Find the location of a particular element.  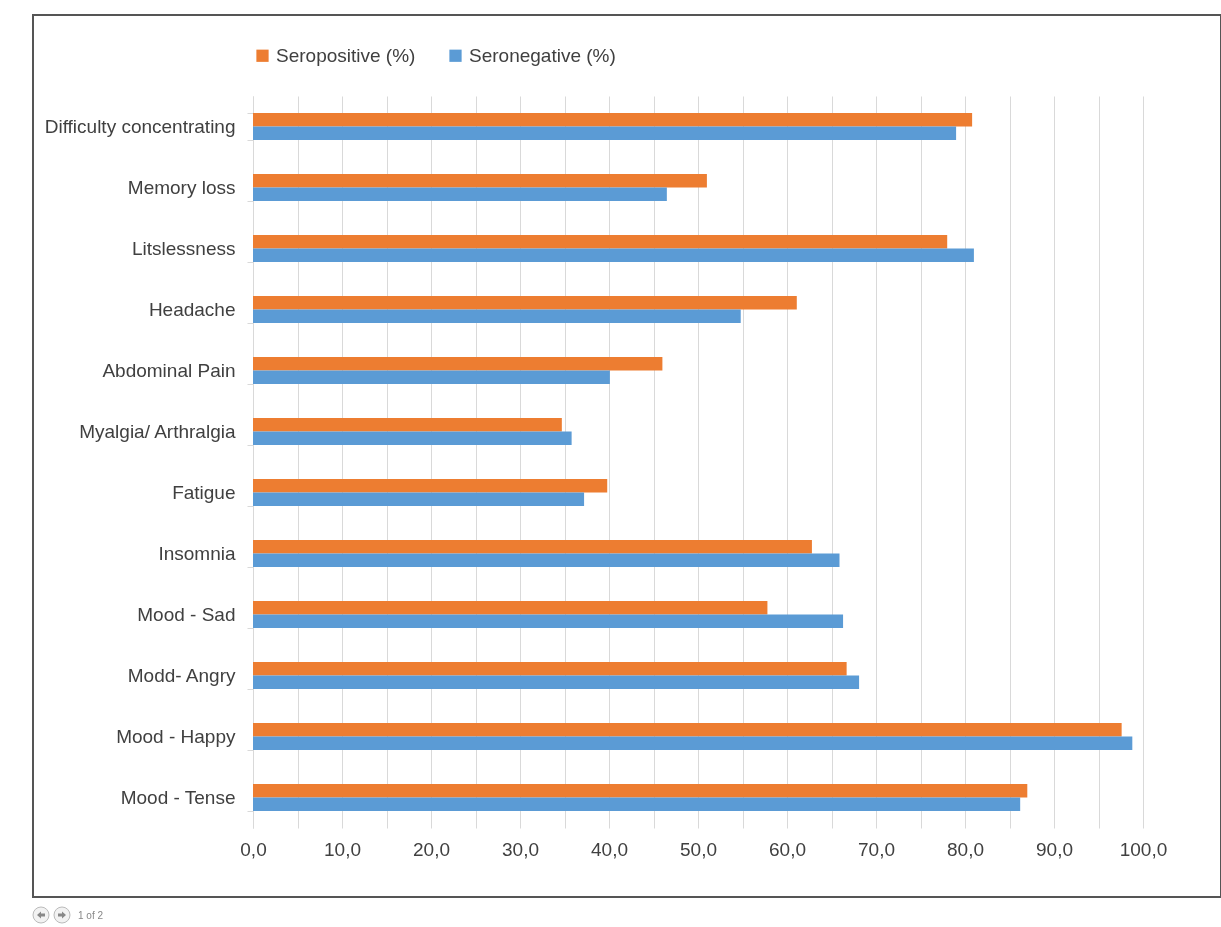

y-tick-label: Fatigue is located at coordinates (204, 492).